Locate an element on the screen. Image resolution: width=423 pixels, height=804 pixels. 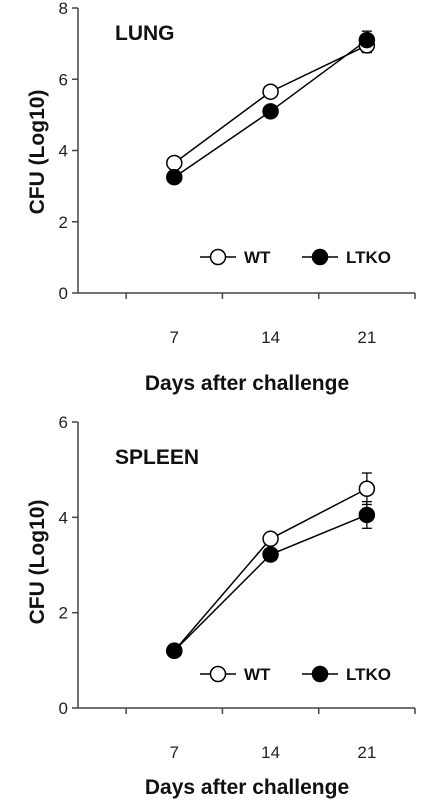
y-tick-label: 8 is located at coordinates (63, 9).